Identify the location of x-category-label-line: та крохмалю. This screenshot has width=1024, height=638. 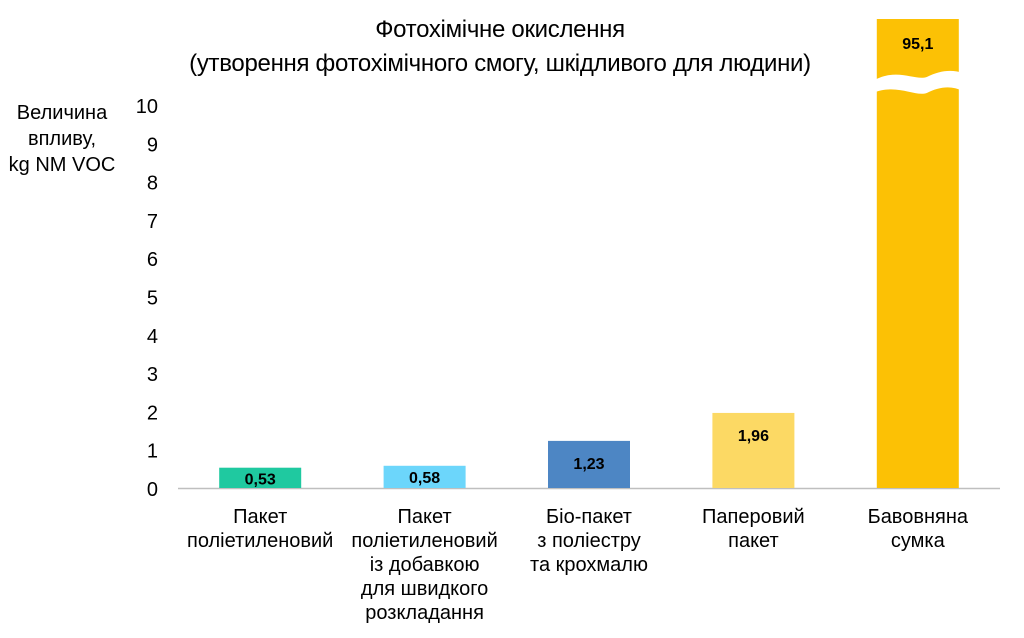
(589, 565).